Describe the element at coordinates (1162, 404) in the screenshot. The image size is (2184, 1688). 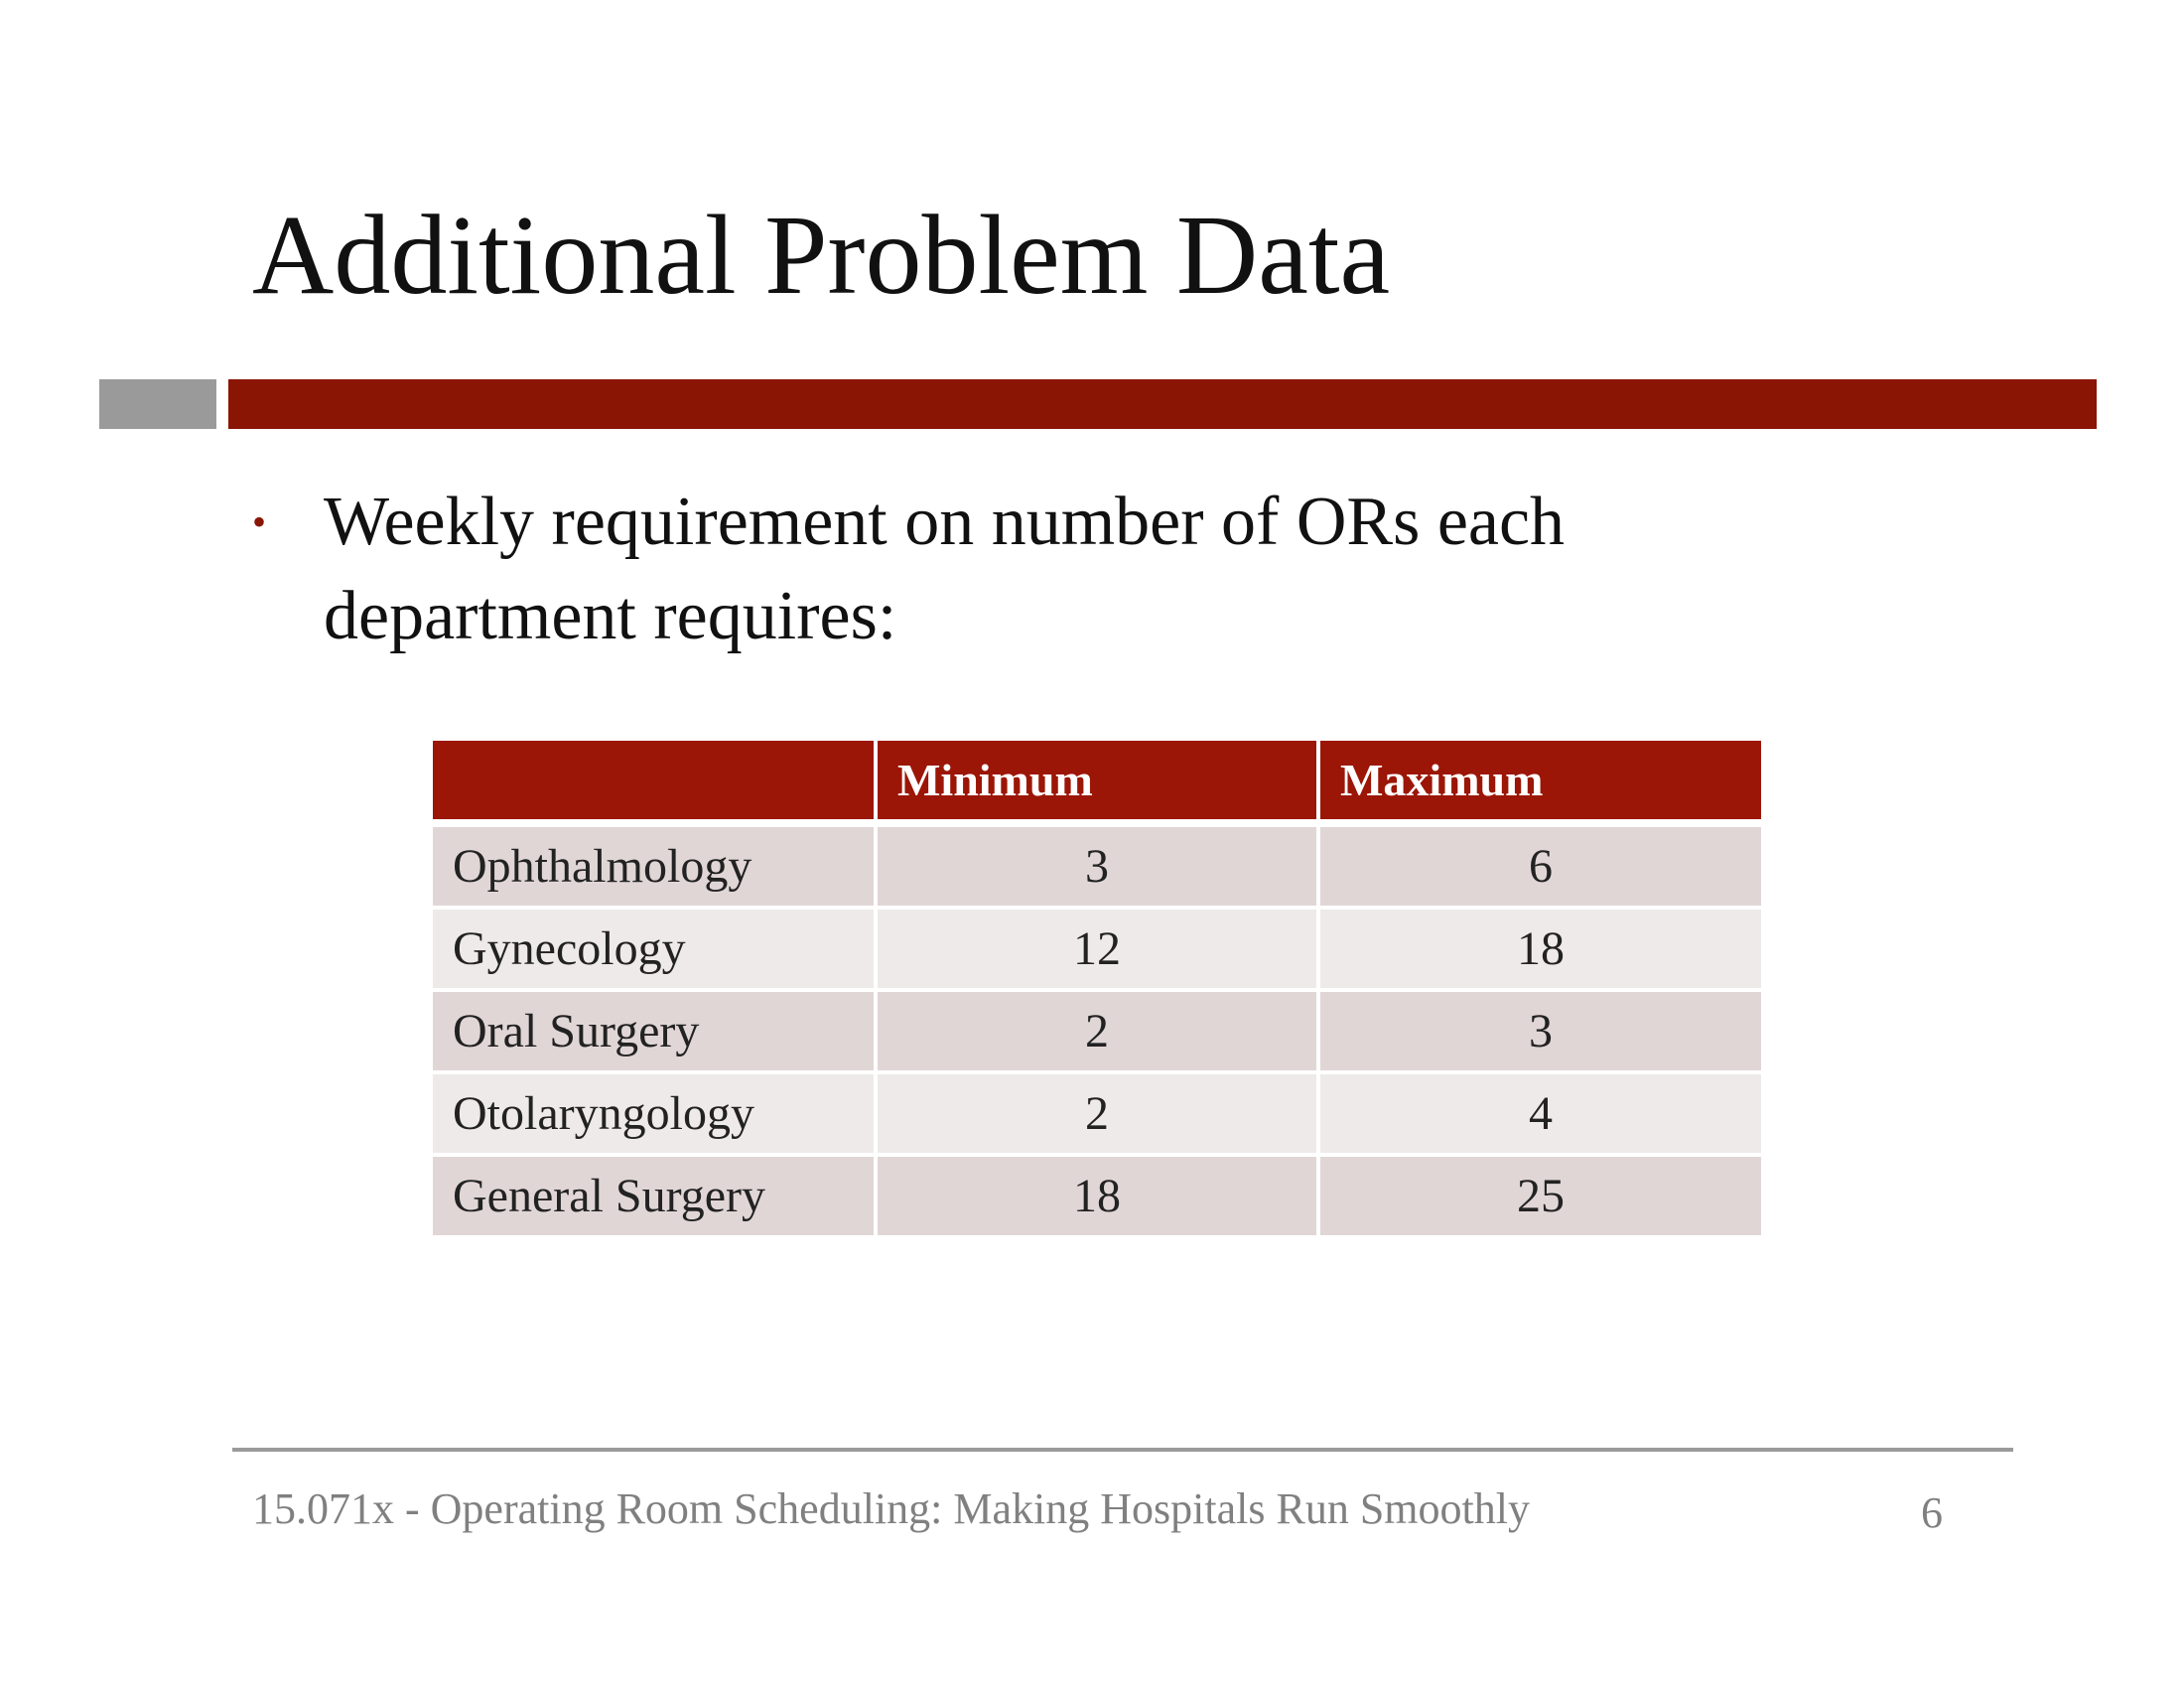
I see `title-bar-red-accent` at that location.